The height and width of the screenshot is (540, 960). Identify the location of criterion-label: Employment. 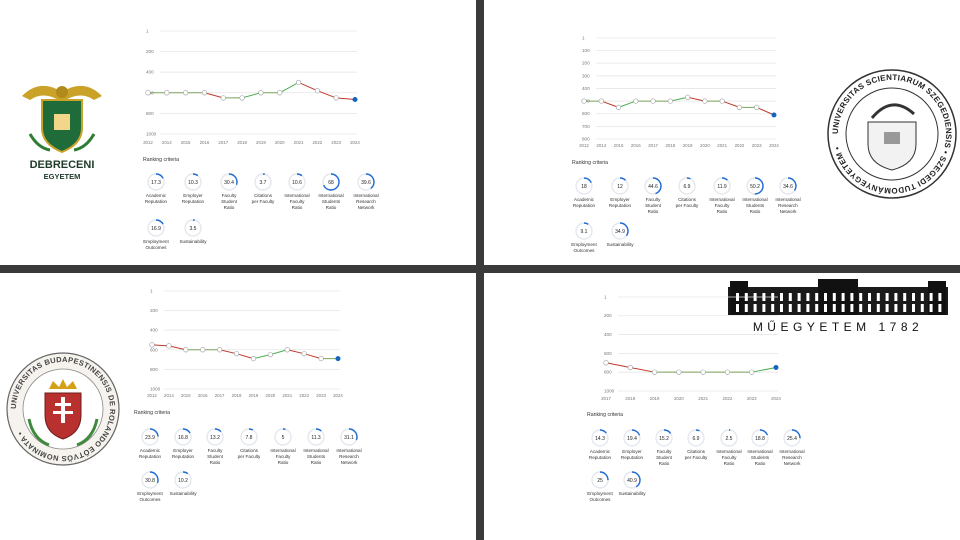
(584, 244).